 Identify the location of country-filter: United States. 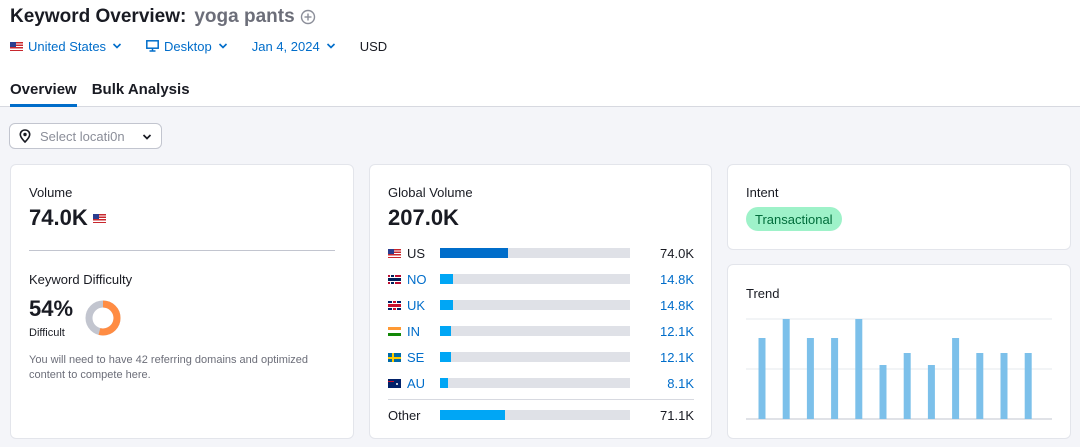
(66, 46).